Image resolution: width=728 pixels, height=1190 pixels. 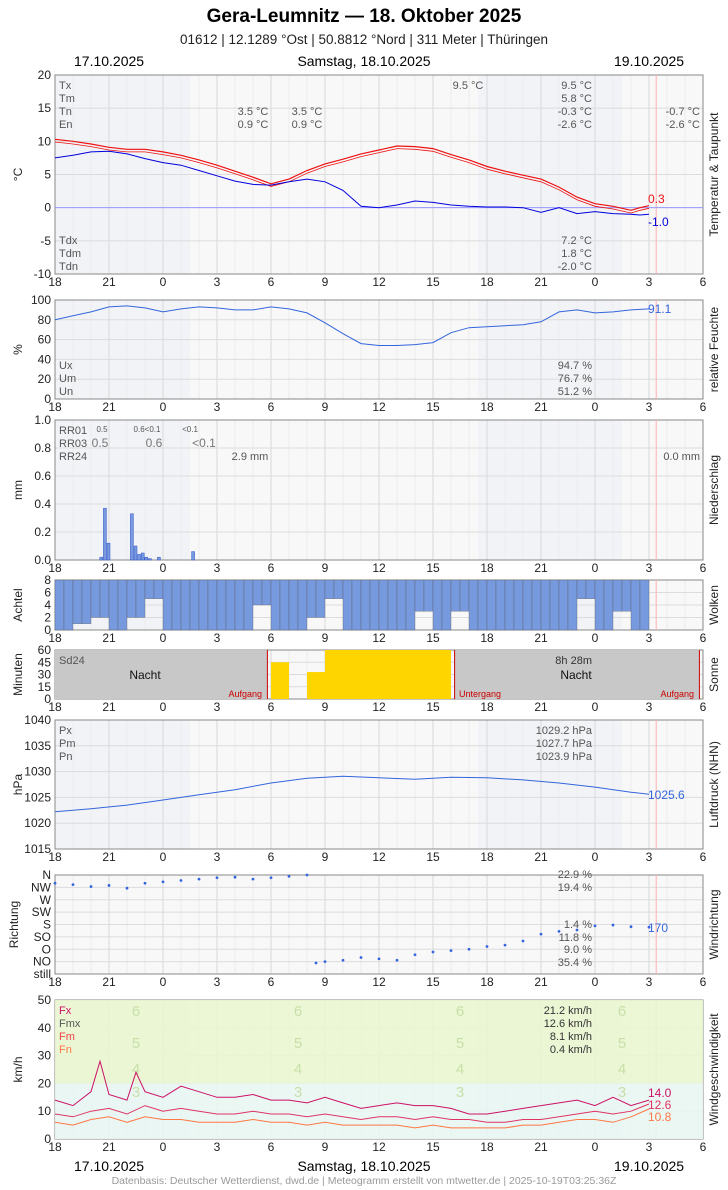 I want to click on precip-stat-label: RR24, so click(x=73, y=457).